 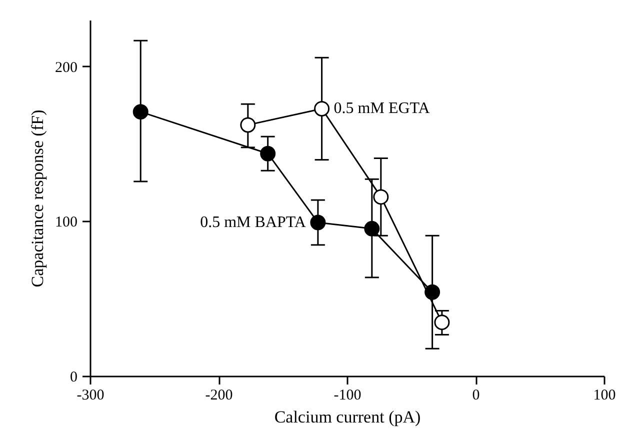 What do you see at coordinates (37, 199) in the screenshot?
I see `y-axis-title: Capacitance response (fF)` at bounding box center [37, 199].